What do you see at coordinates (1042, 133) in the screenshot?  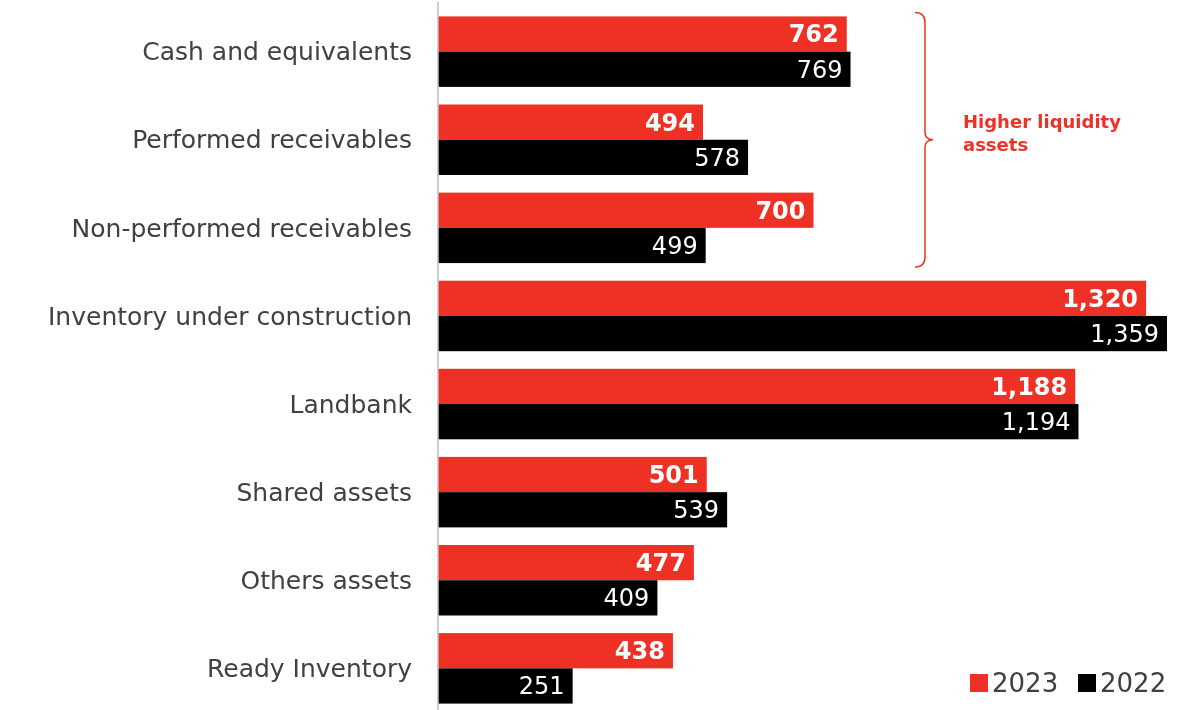 I see `annotation: Higher liquidity assets` at bounding box center [1042, 133].